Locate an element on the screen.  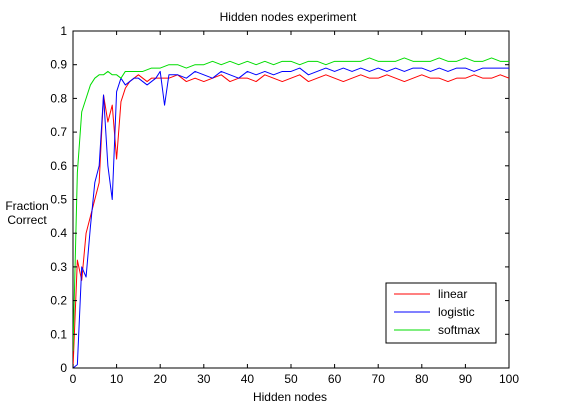
x-tick-label: 10 is located at coordinates (117, 379).